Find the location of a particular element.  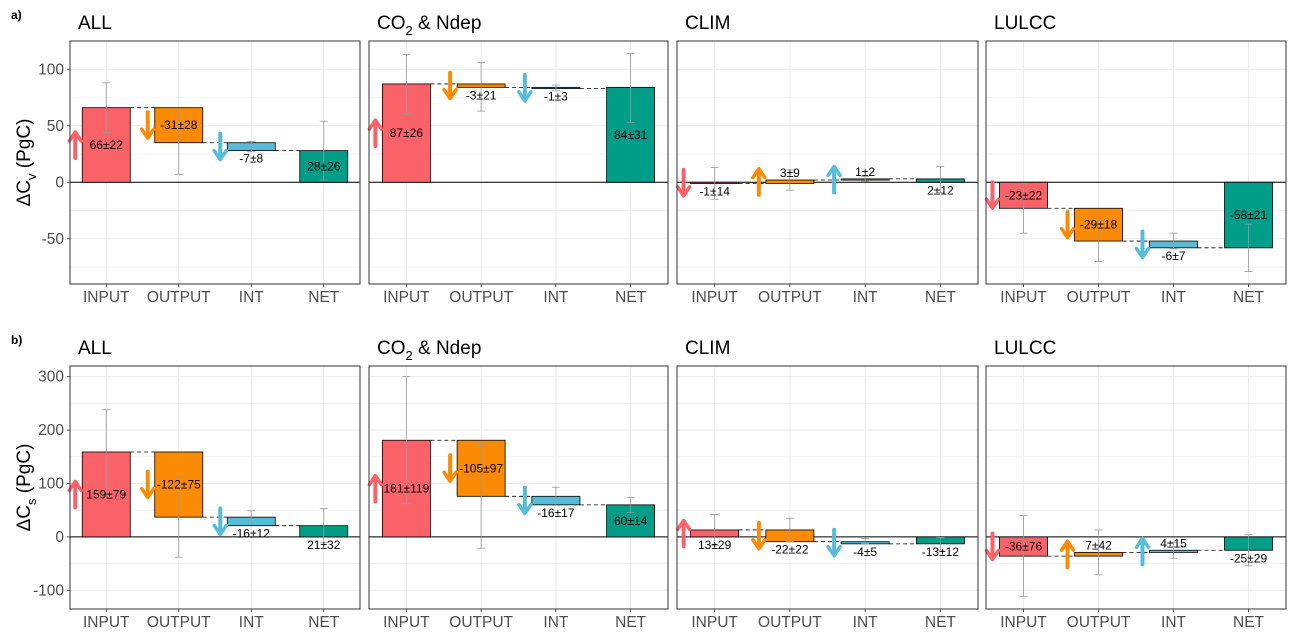

y-tick-label: 200 is located at coordinates (51, 430).